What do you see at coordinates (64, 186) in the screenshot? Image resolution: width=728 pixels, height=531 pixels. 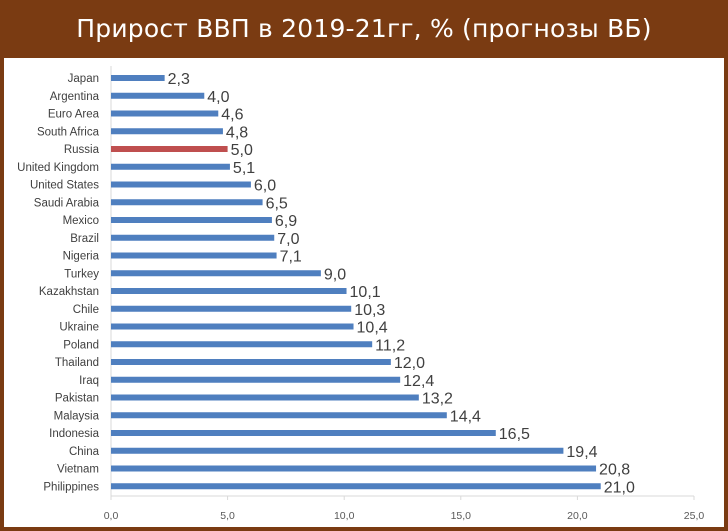 I see `category-label: United States` at bounding box center [64, 186].